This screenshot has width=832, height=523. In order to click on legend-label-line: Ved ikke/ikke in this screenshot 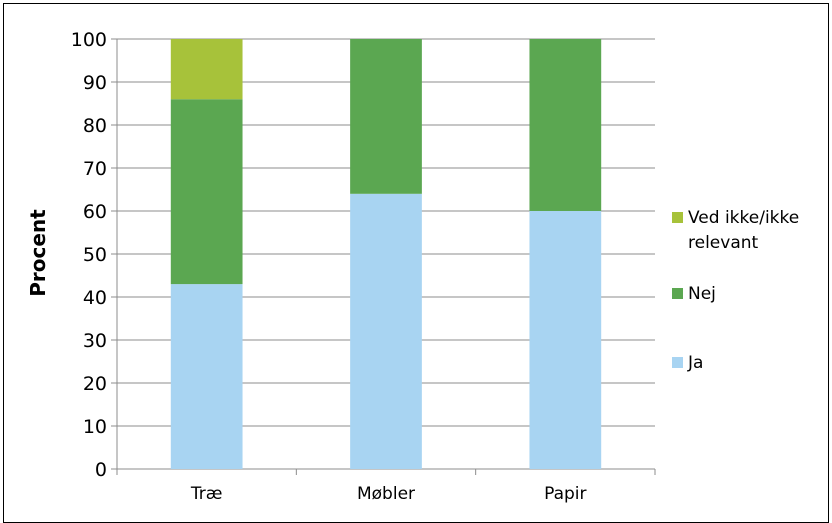, I will do `click(743, 218)`.